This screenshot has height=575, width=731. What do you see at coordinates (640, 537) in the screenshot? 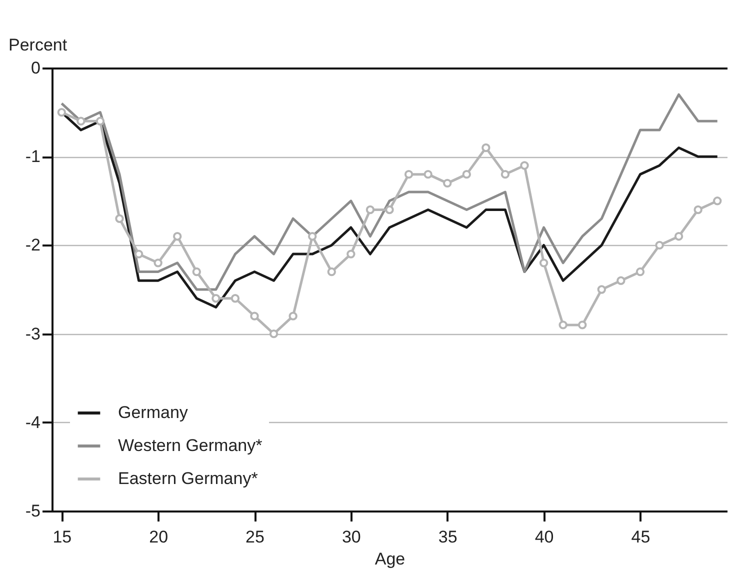
I see `x-tick-label: 45` at bounding box center [640, 537].